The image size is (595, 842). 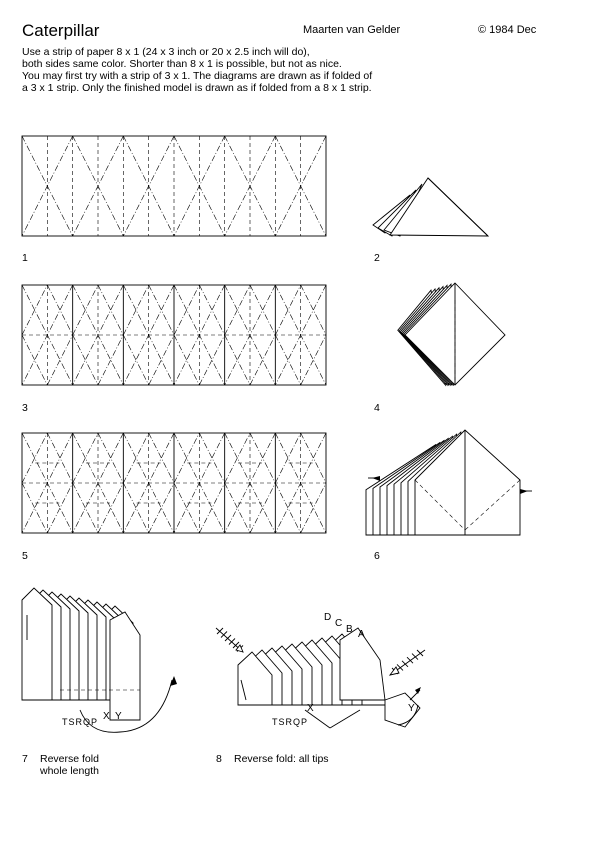 I want to click on step-number: 1, so click(x=25, y=258).